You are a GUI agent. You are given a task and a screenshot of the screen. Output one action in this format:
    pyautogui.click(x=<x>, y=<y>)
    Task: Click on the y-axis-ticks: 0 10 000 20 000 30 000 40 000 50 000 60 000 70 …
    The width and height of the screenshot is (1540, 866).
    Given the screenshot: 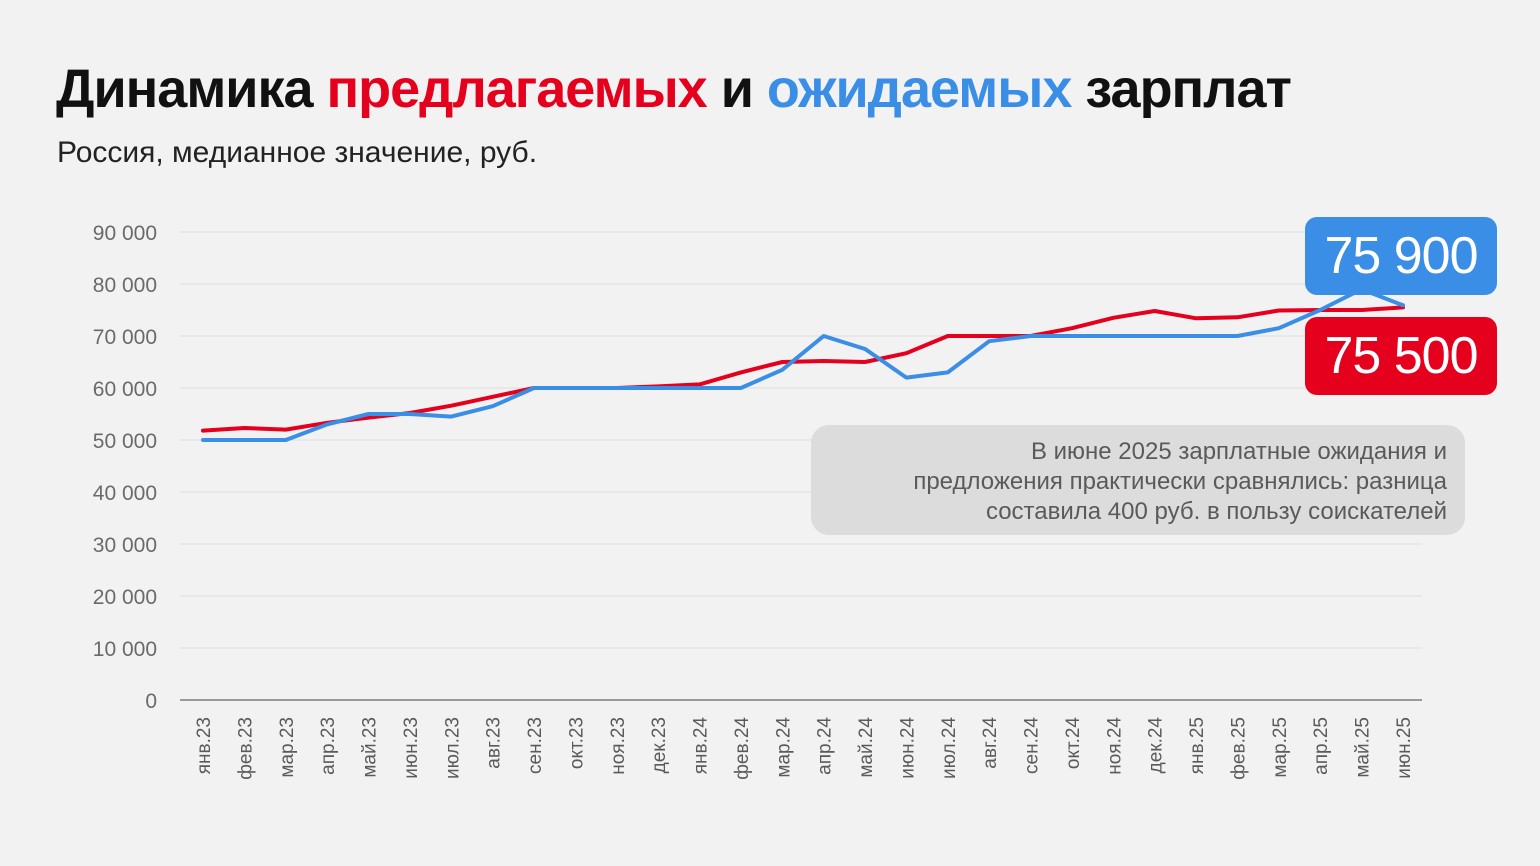 What is the action you would take?
    pyautogui.click(x=125, y=467)
    